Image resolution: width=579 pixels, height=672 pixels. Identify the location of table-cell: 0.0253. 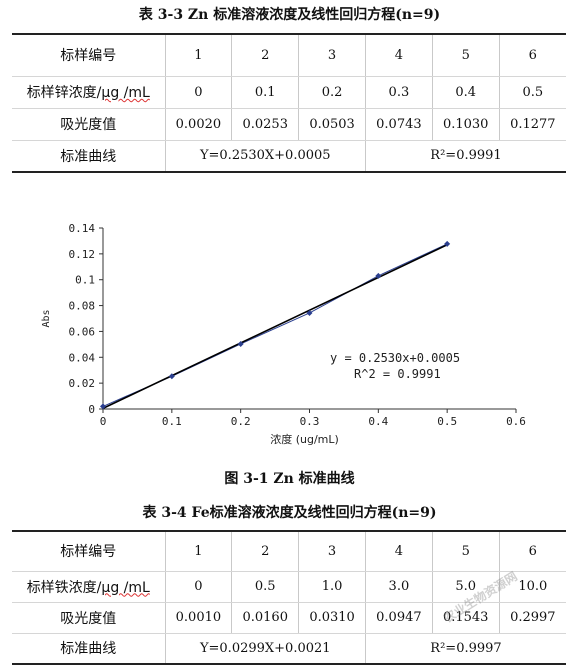
(265, 124).